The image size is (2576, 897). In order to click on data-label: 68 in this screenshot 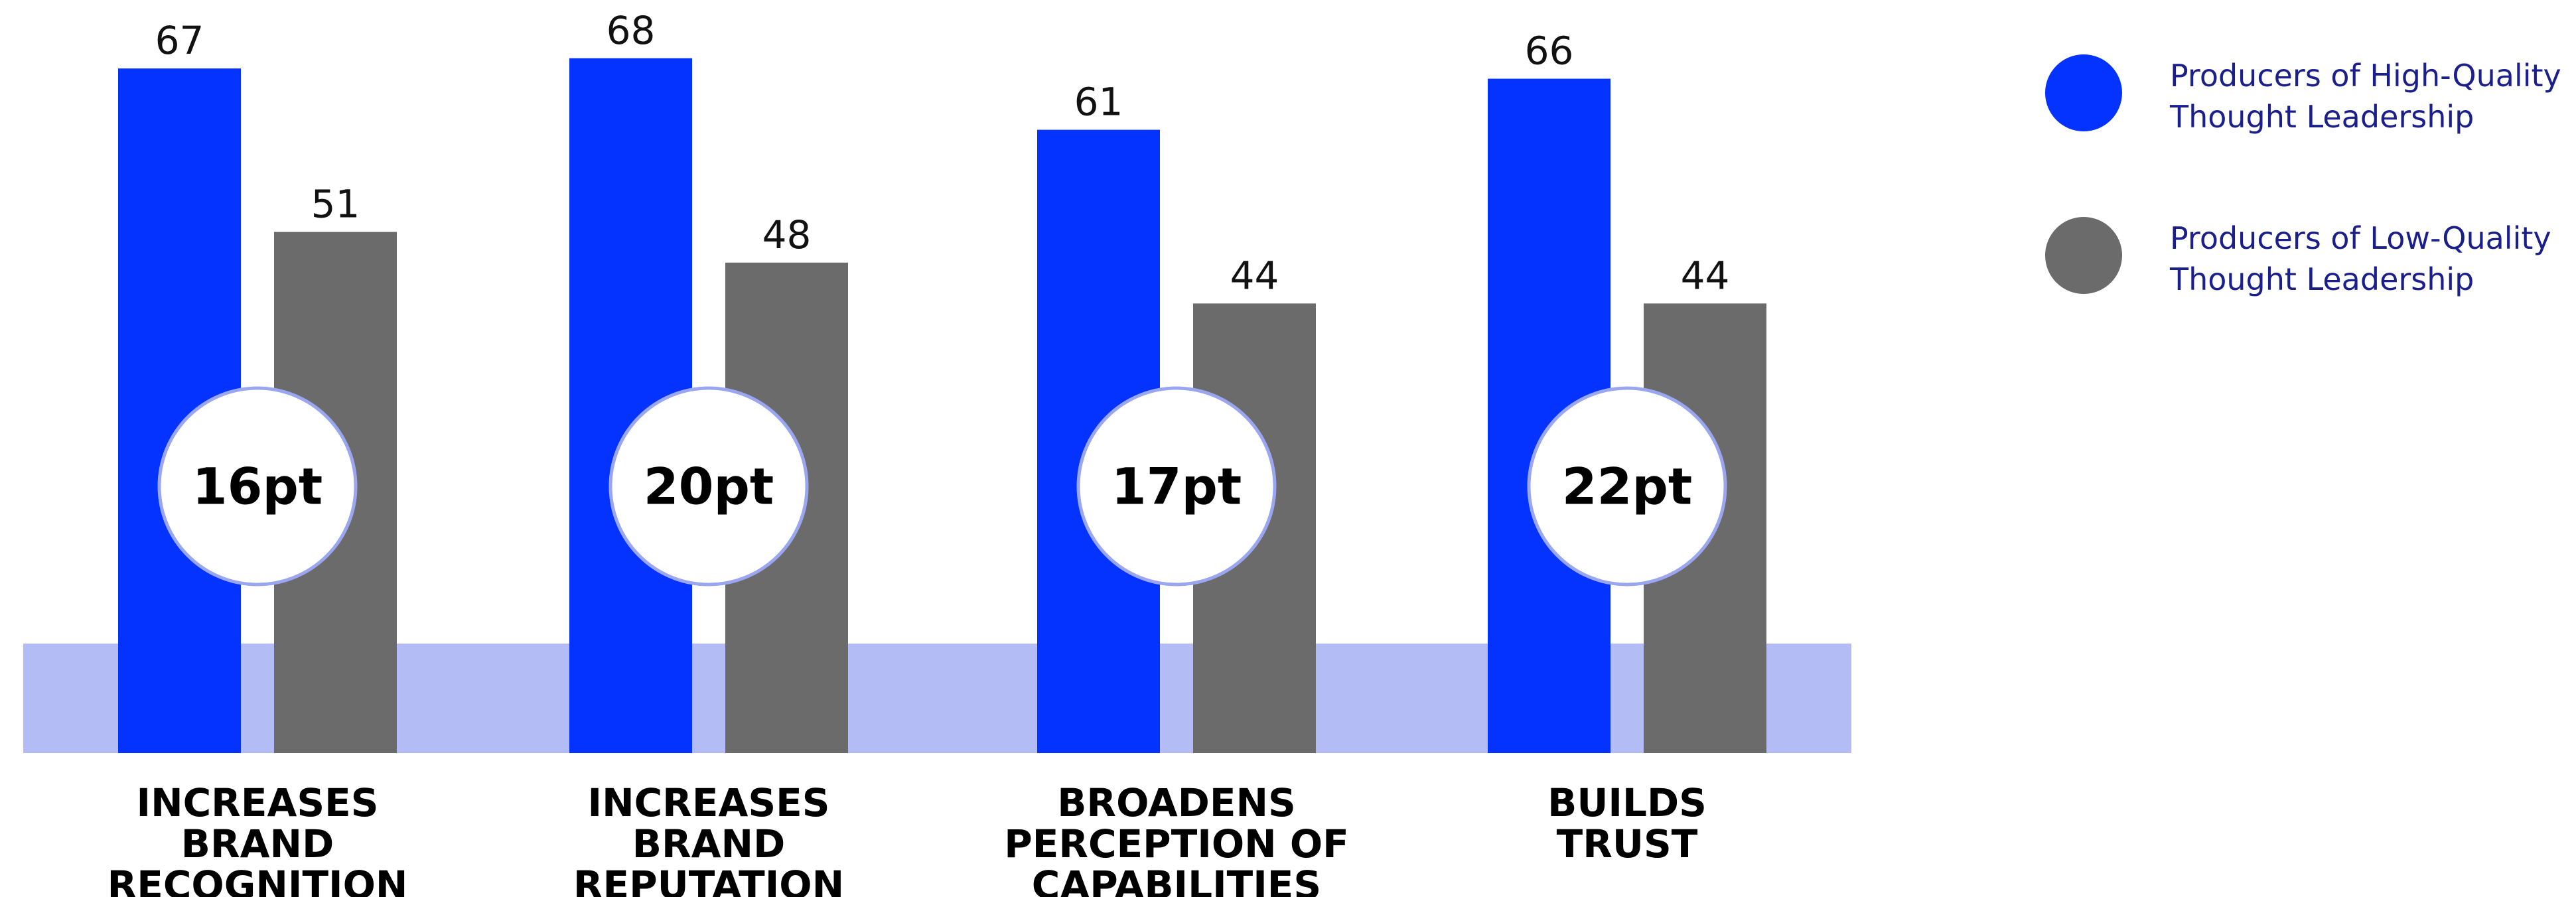, I will do `click(632, 30)`.